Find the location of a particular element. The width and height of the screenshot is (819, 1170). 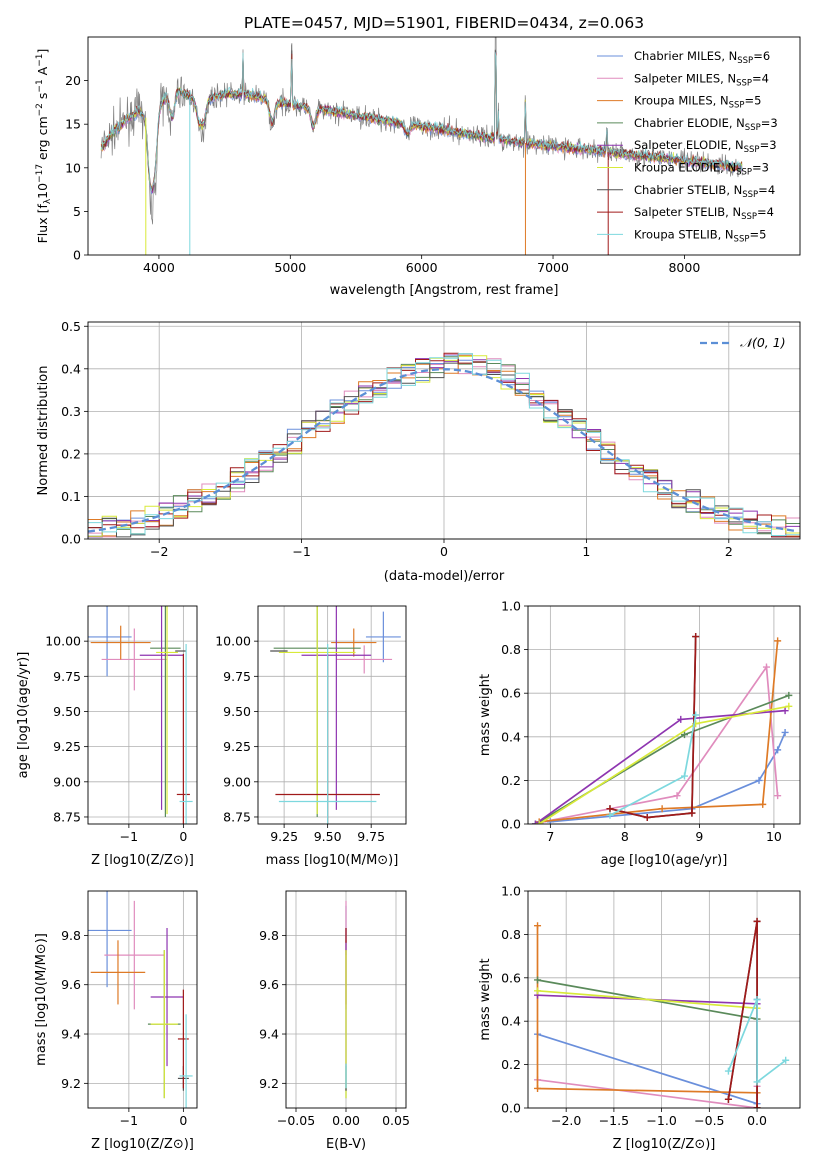

legend-entry: Kroupa STELIB, NSSP=5 is located at coordinates (700, 235).